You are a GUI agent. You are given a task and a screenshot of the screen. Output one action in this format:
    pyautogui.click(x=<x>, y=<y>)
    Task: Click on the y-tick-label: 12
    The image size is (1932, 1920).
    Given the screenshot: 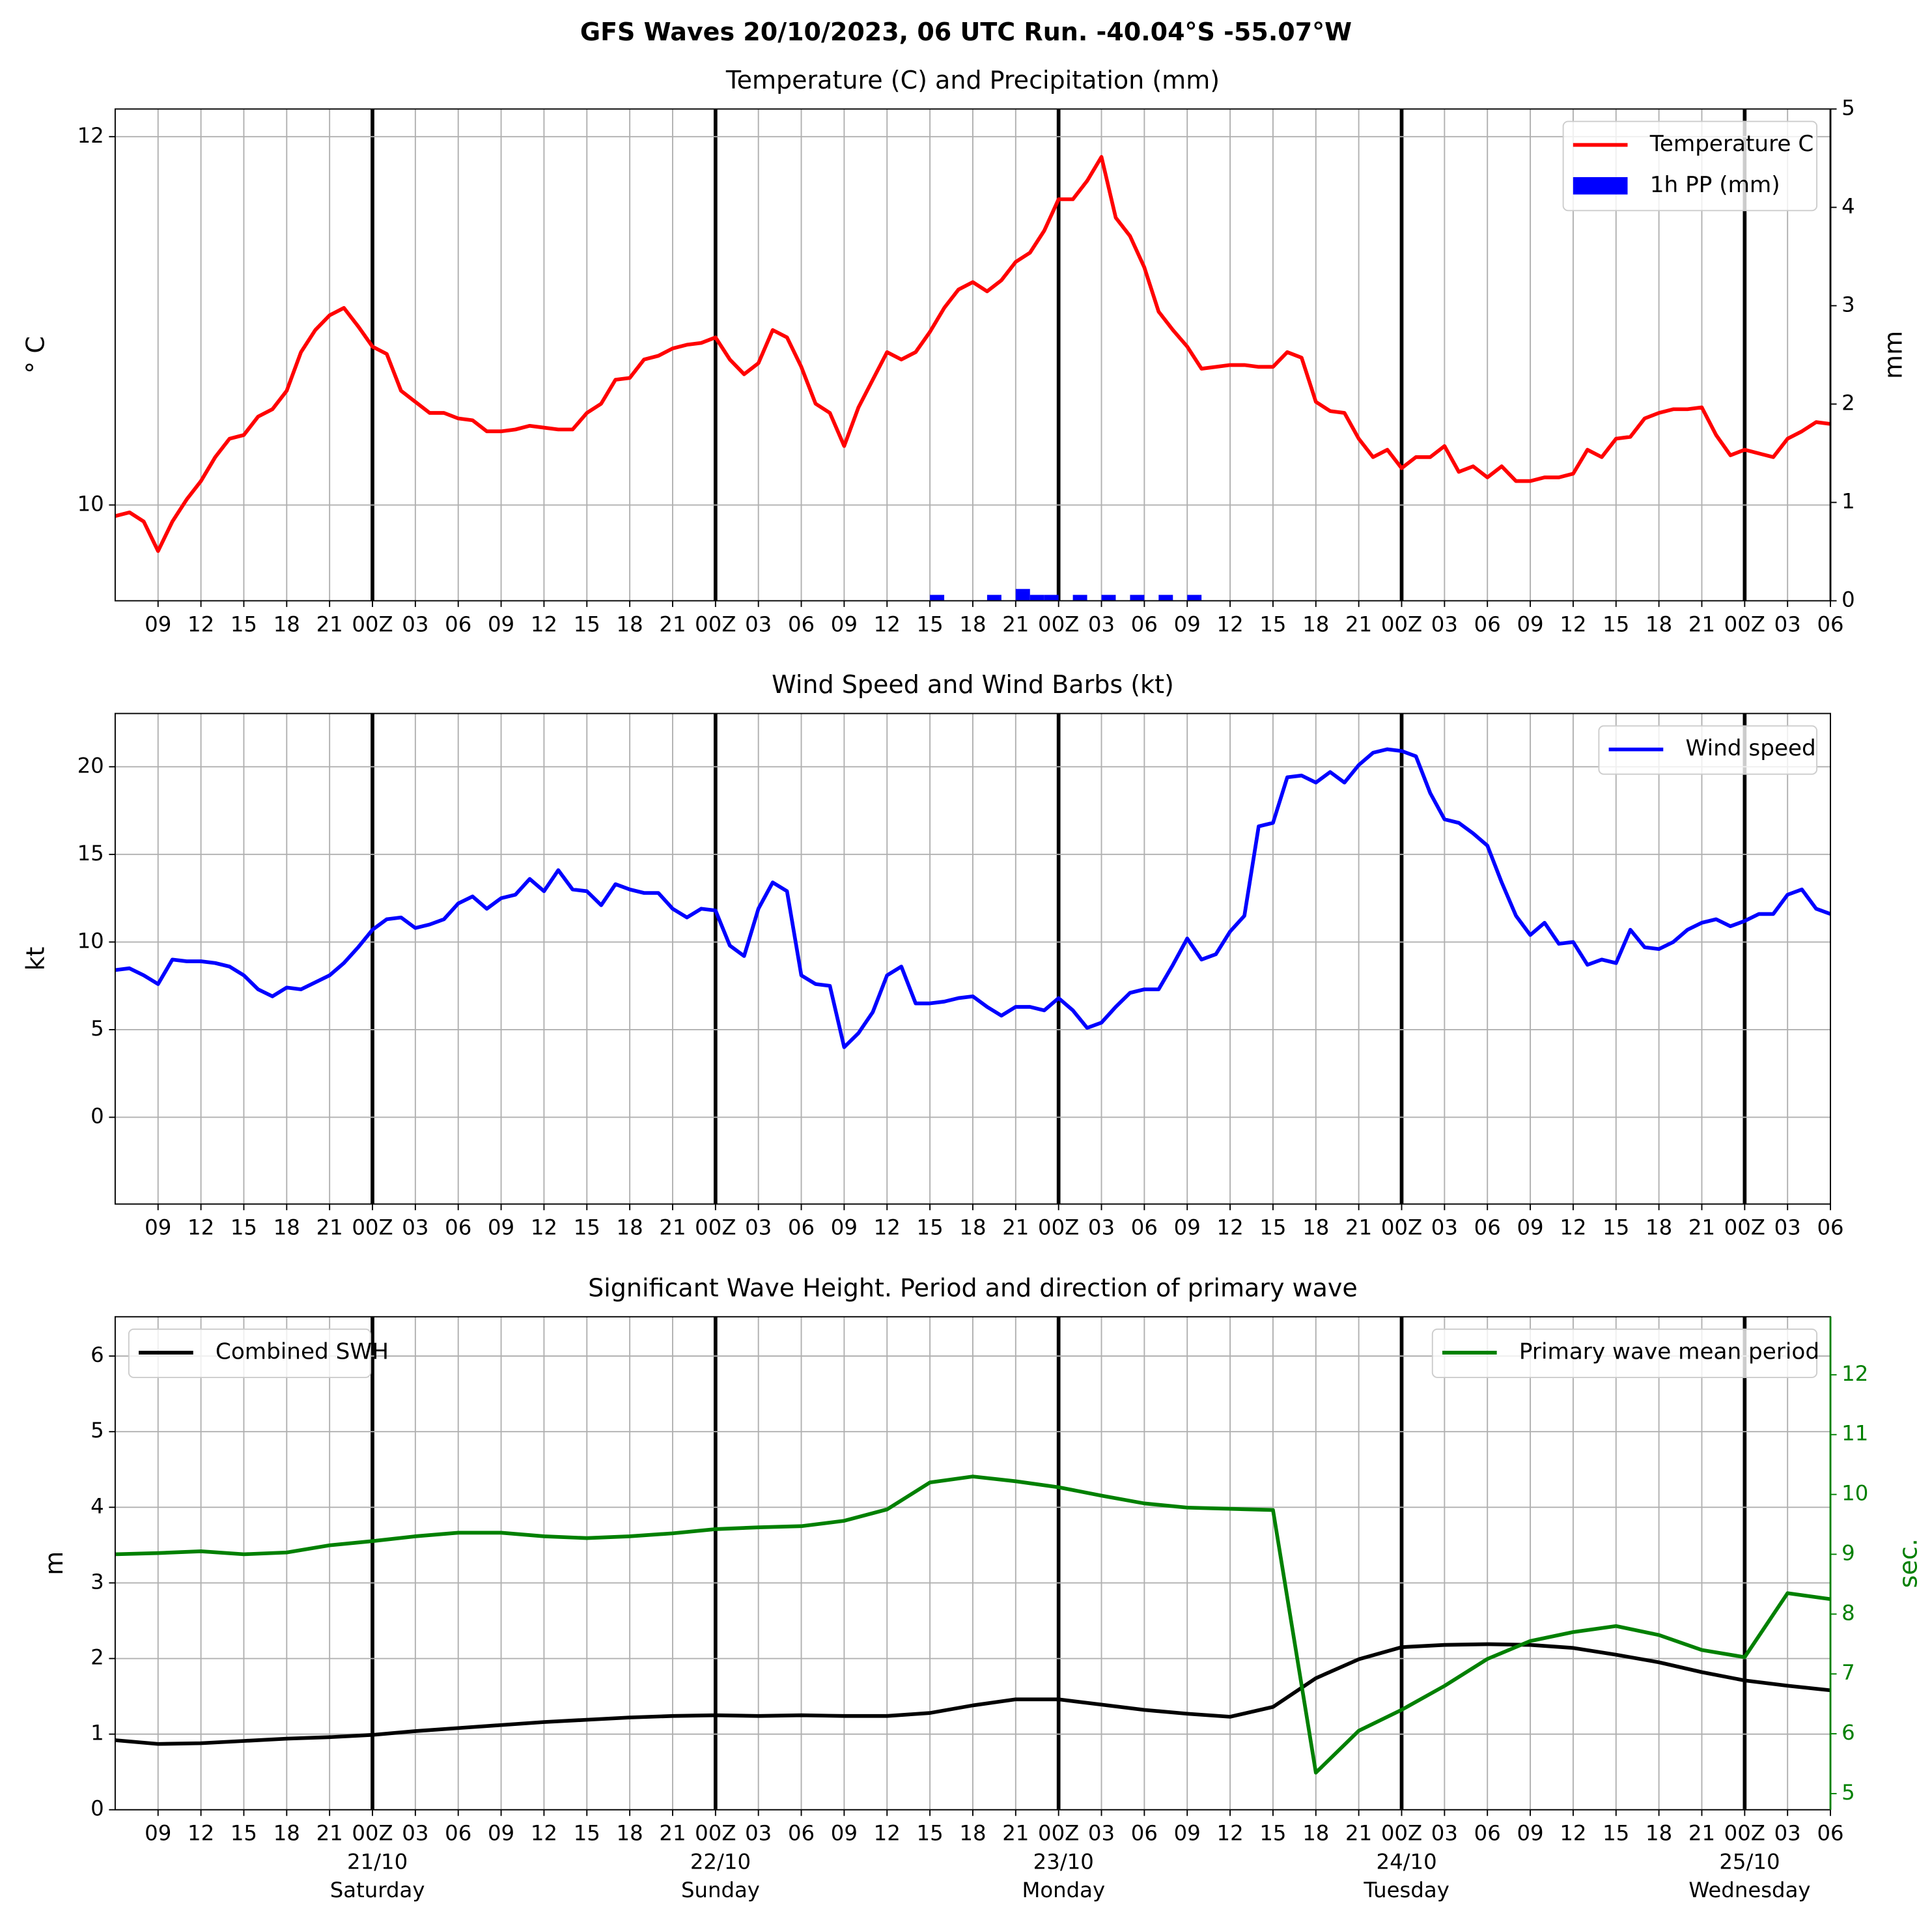 What is the action you would take?
    pyautogui.click(x=91, y=135)
    